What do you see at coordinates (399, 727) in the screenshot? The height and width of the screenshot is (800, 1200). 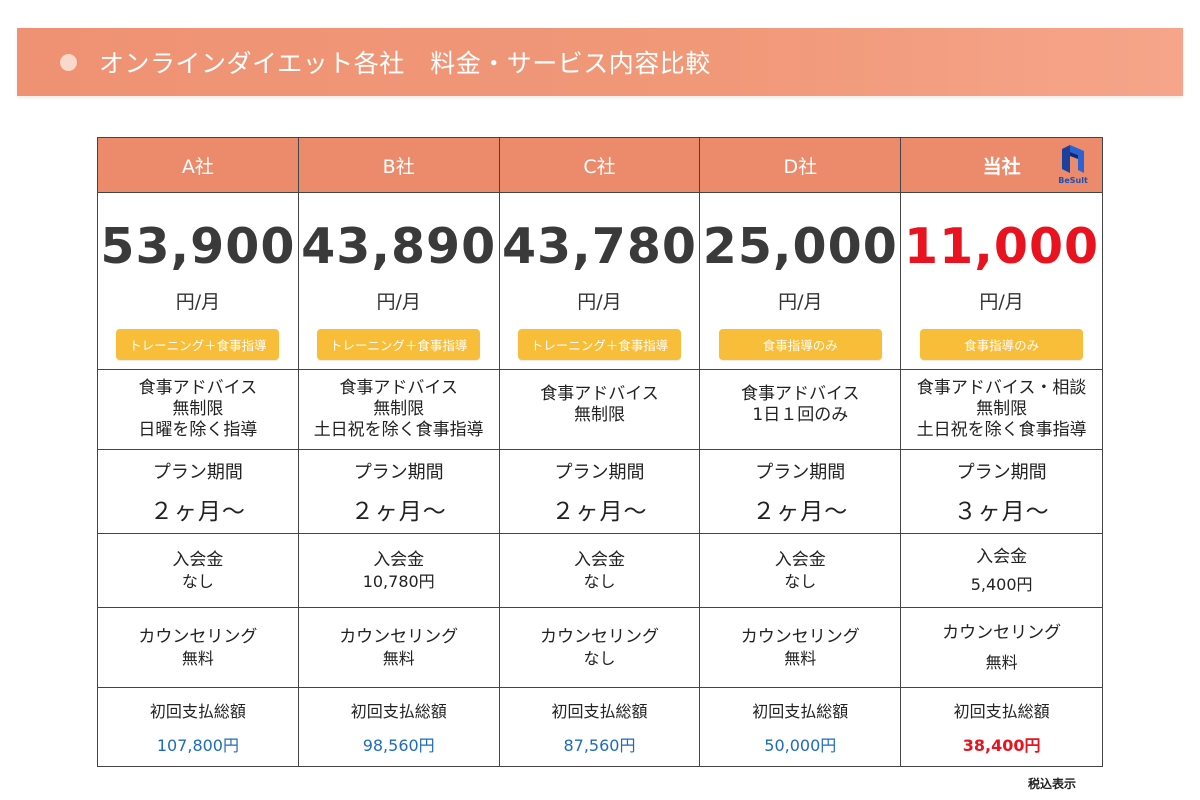 I see `total-cell-b: 初回支払総額 98,560円` at bounding box center [399, 727].